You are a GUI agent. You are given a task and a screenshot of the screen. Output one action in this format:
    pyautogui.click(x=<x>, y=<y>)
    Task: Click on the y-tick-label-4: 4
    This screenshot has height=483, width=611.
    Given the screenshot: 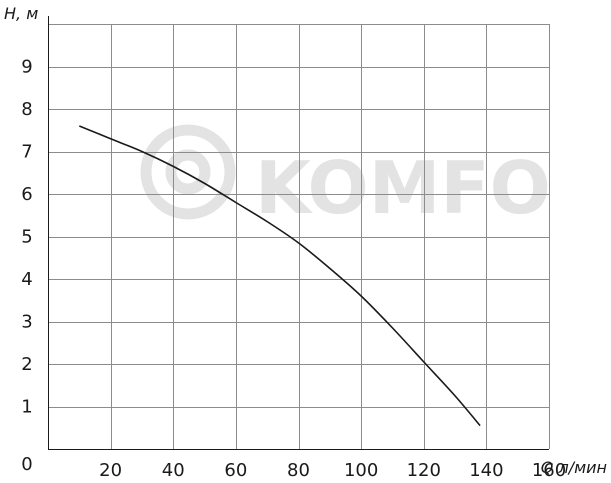 What is the action you would take?
    pyautogui.click(x=26, y=279)
    